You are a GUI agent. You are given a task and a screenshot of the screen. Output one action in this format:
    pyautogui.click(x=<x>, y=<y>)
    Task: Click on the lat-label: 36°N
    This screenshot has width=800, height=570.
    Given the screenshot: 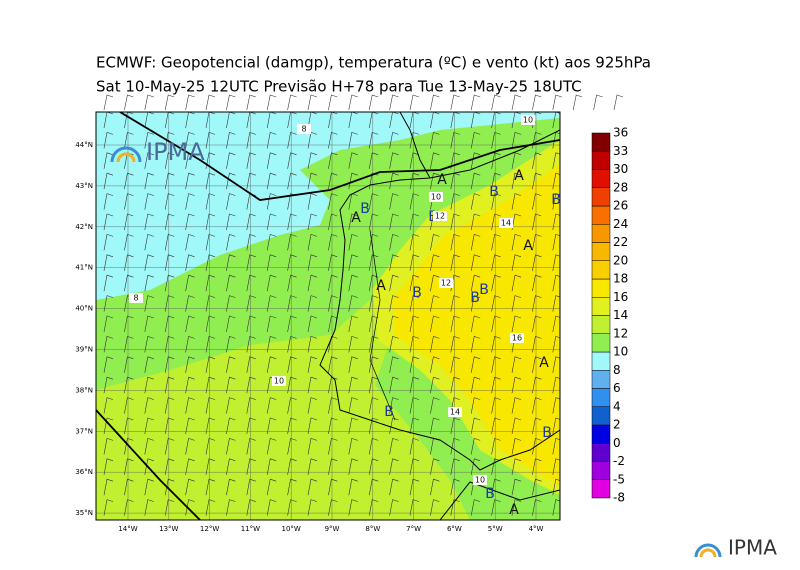 What is the action you would take?
    pyautogui.click(x=84, y=472)
    